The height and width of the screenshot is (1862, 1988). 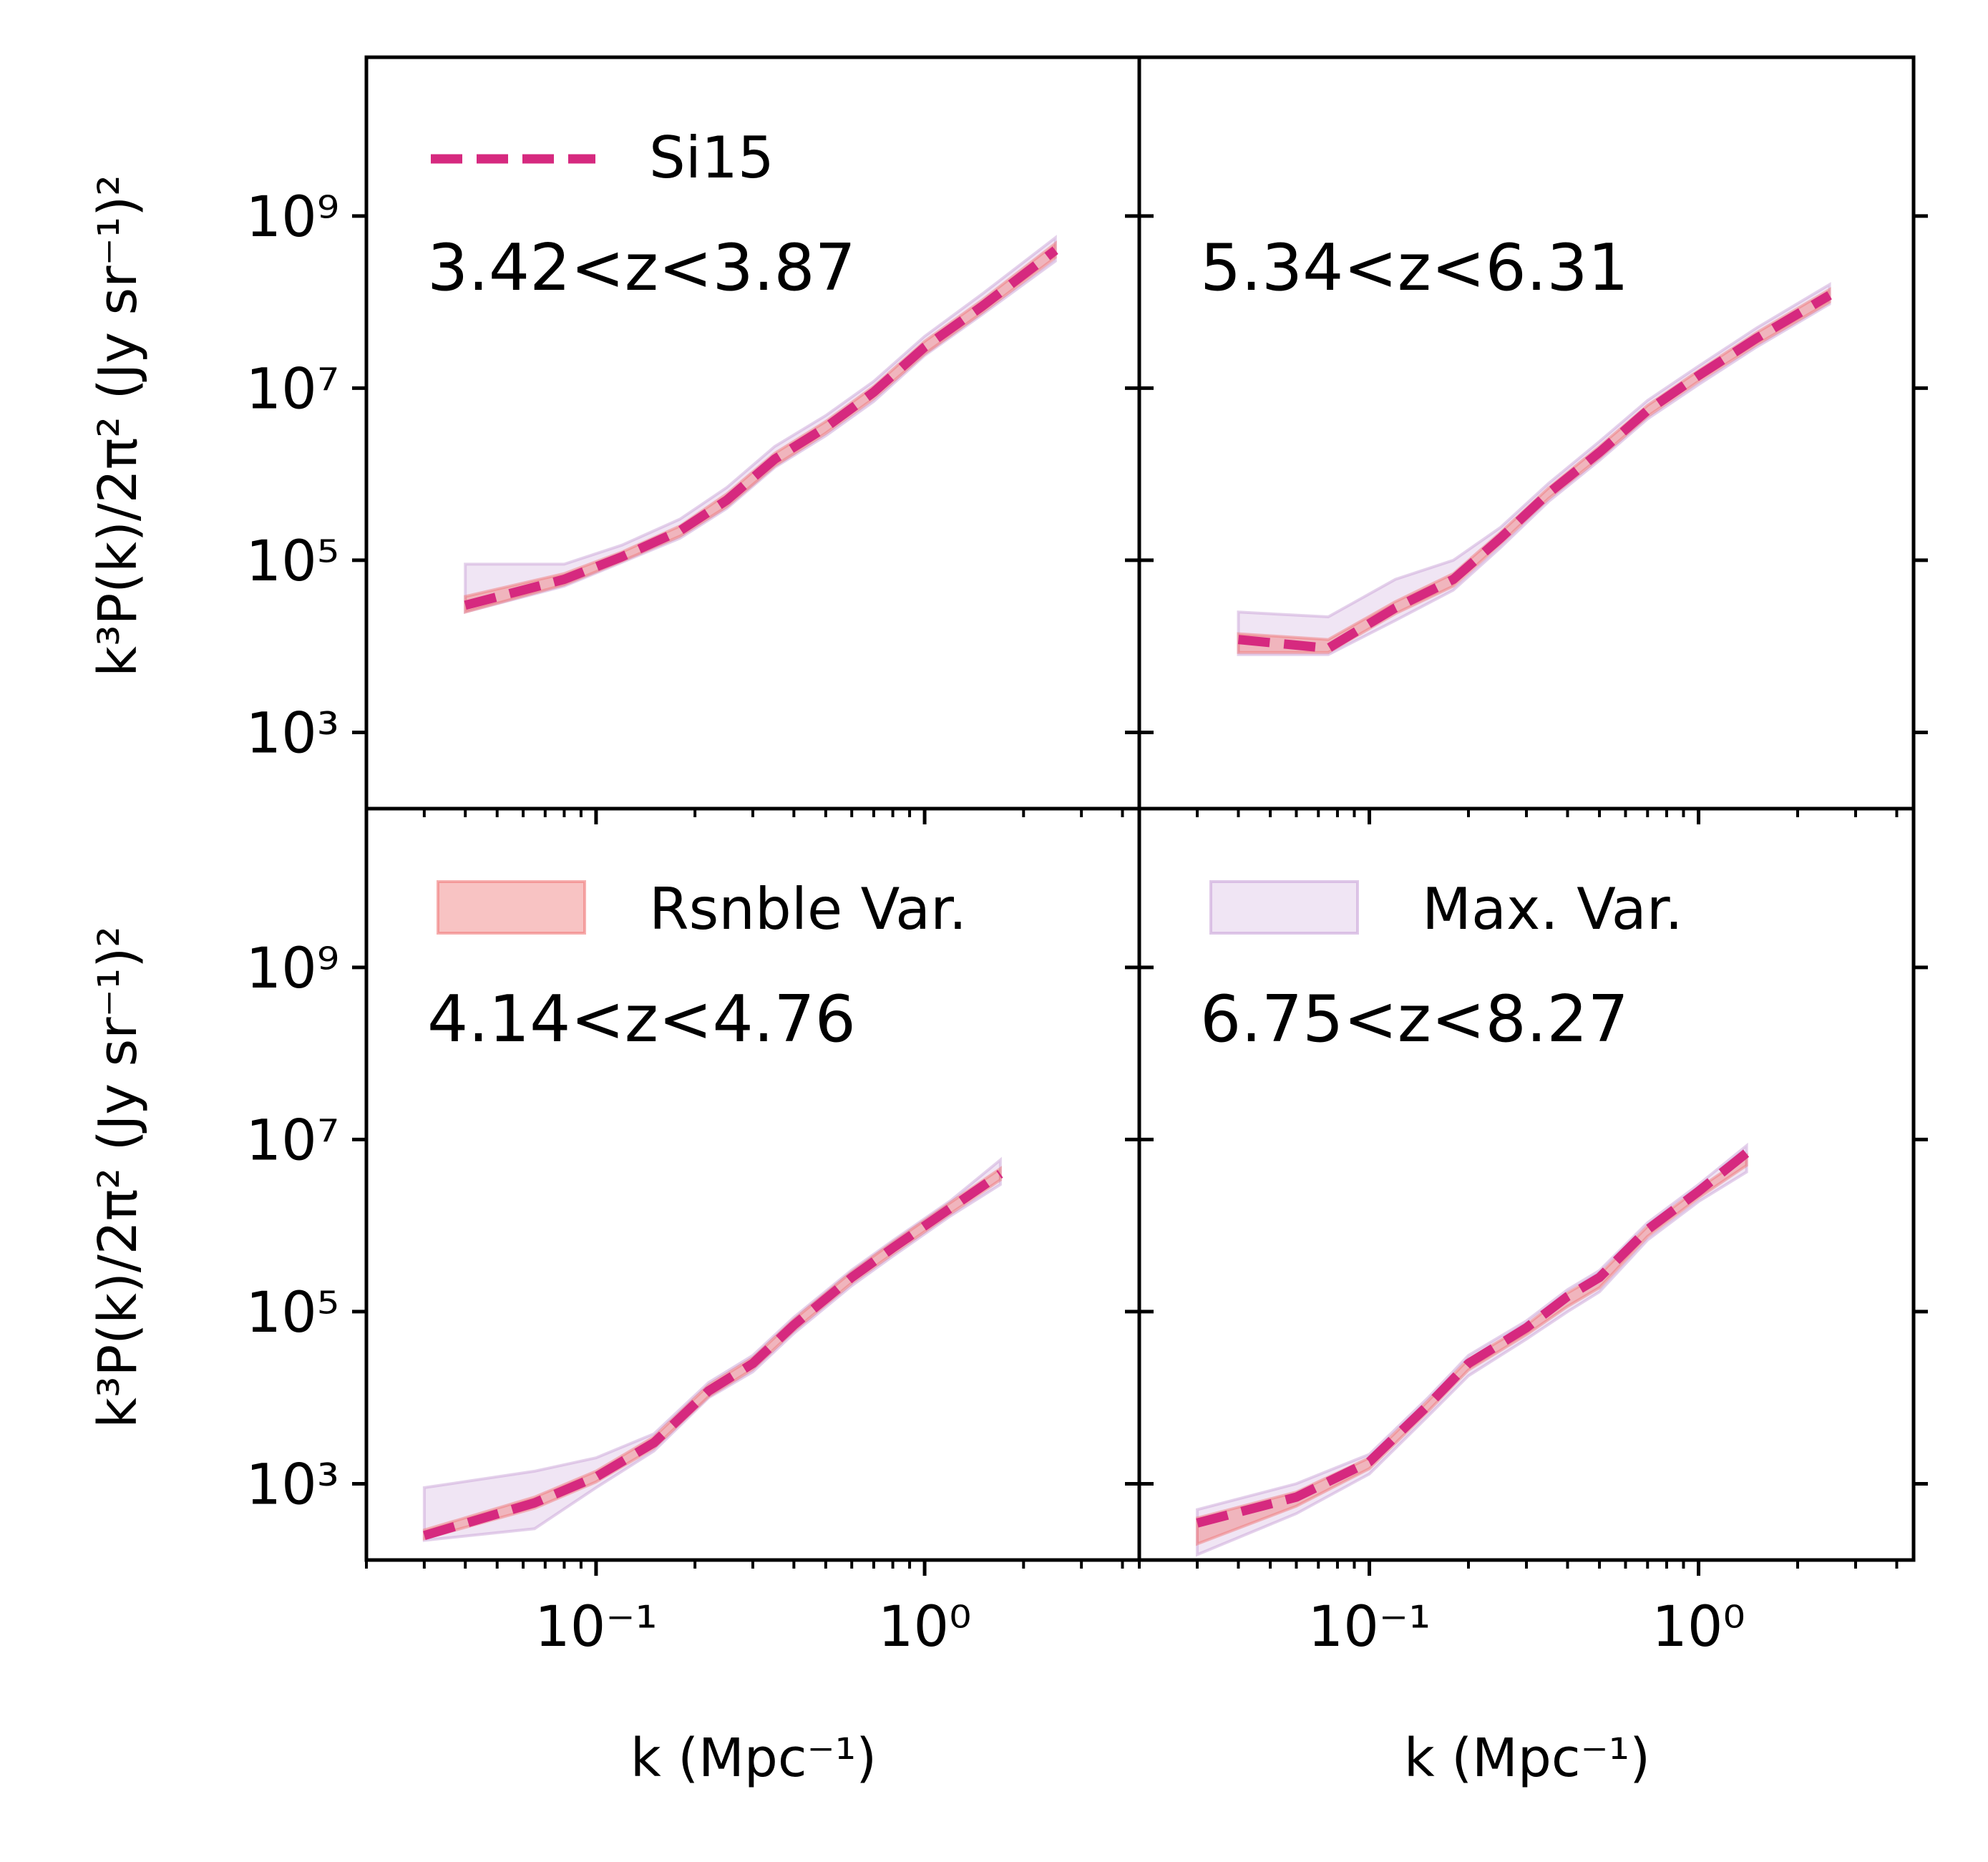 I want to click on y-axis-title-bottom: k³P(k)/2π² (Jy sr⁻¹)², so click(x=118, y=1177).